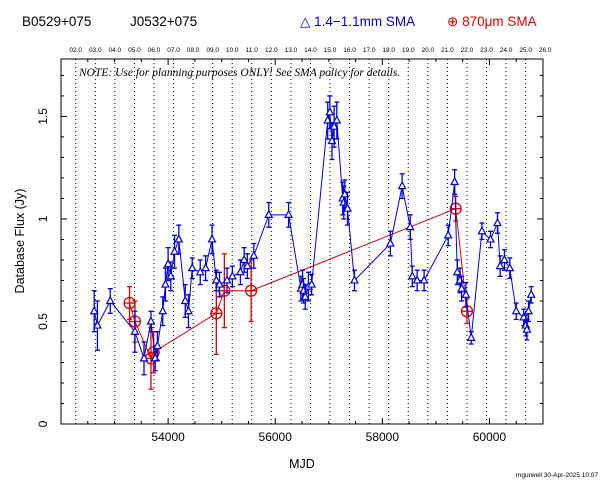 The height and width of the screenshot is (481, 601). I want to click on year-label: 17.0, so click(369, 50).